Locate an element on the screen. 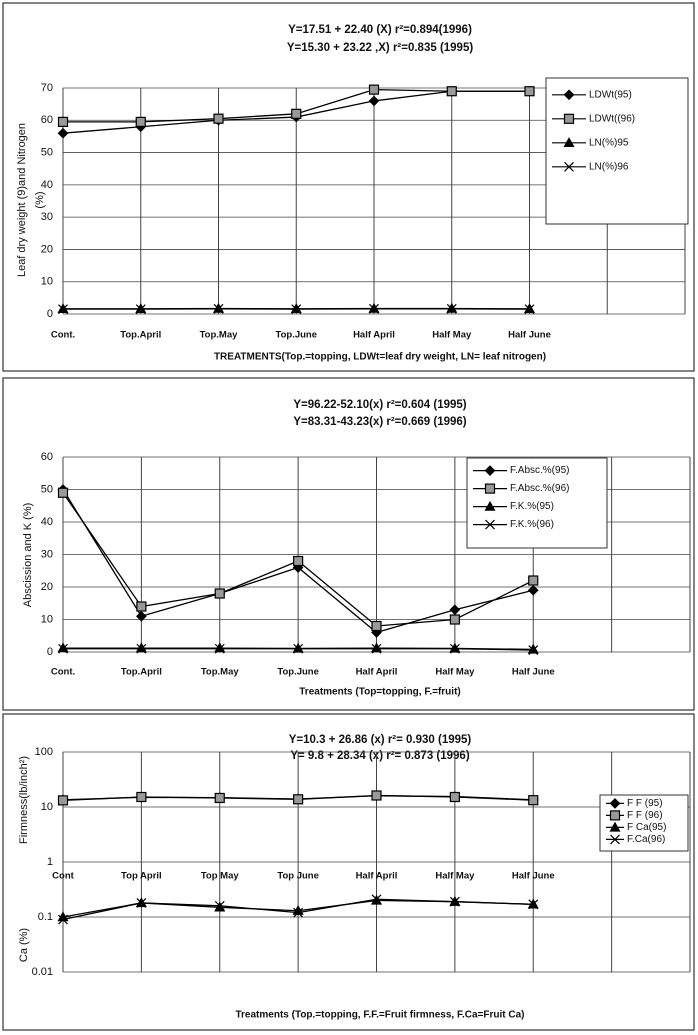 The width and height of the screenshot is (698, 1035). legend-label: F Ca(95) is located at coordinates (646, 827).